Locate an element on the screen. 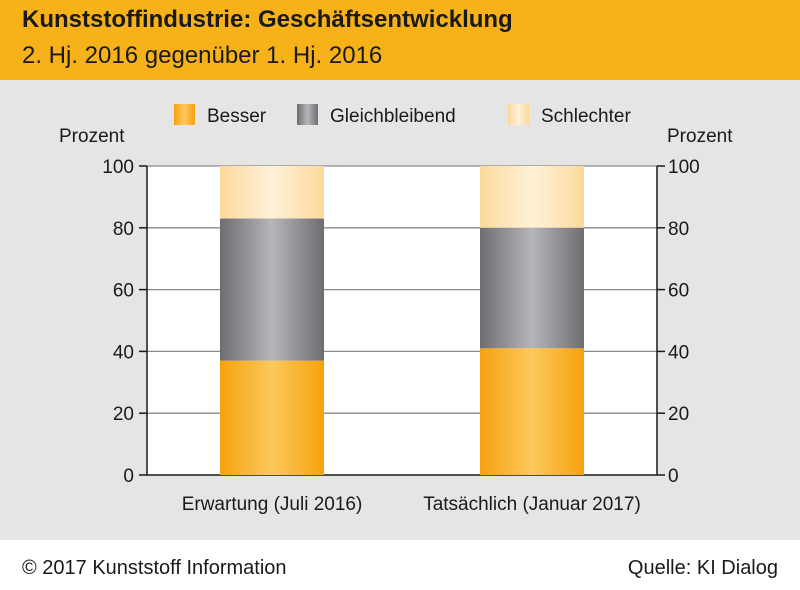 The width and height of the screenshot is (800, 590). y-tick-label-right: 80 is located at coordinates (678, 229).